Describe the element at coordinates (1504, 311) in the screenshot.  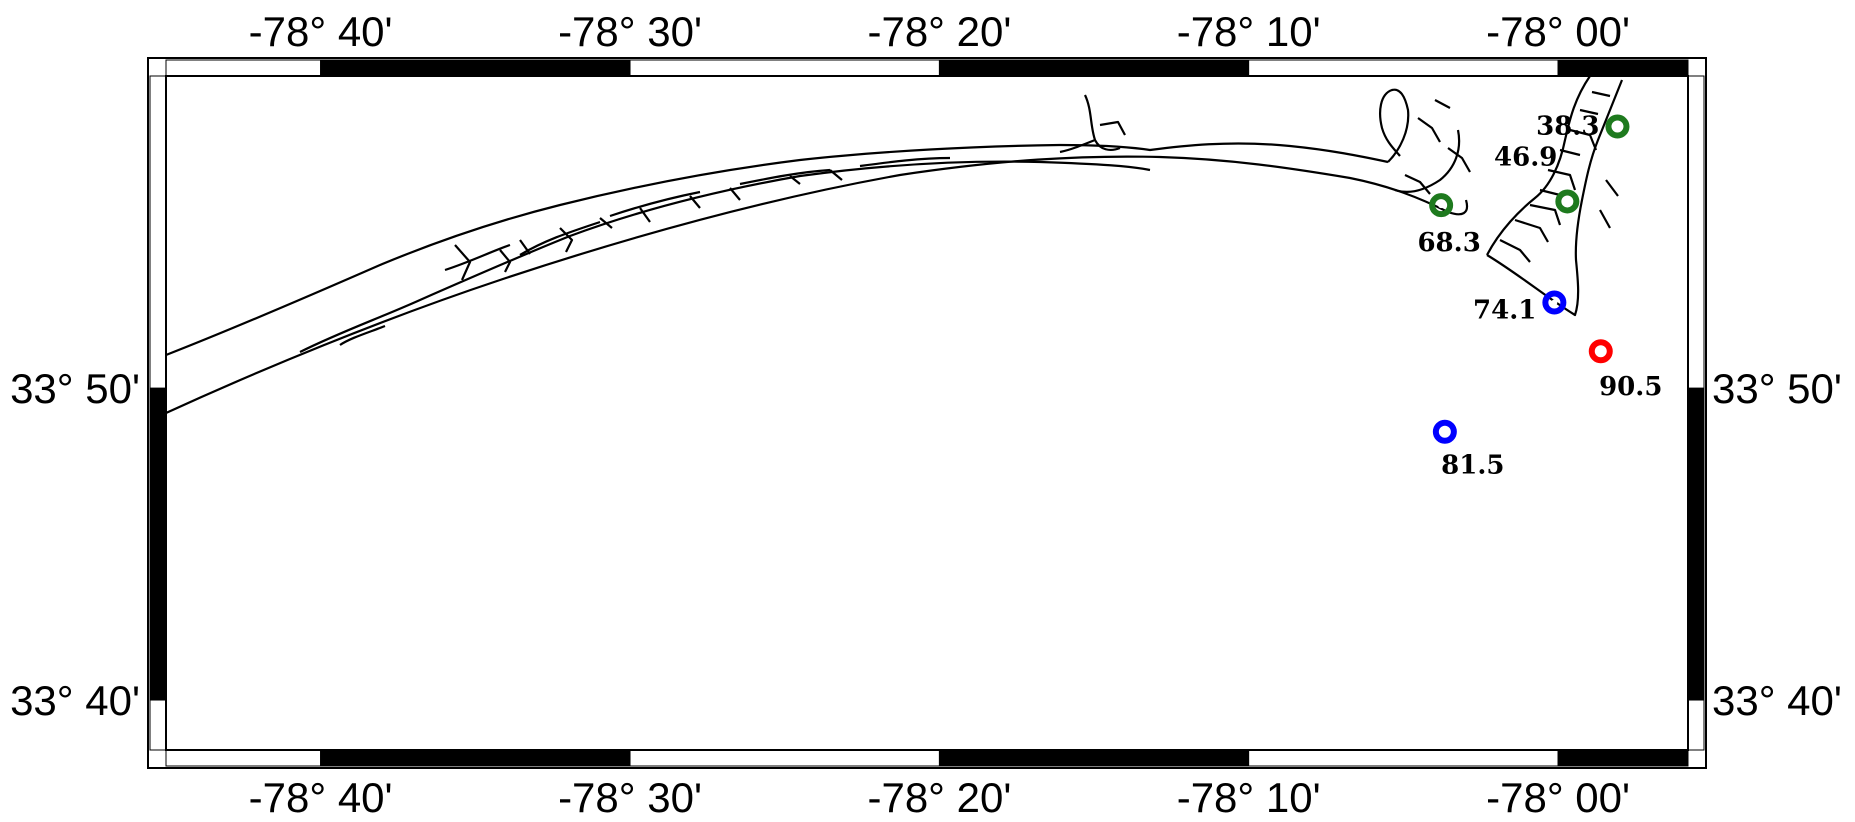
I see `station-label: 74.1` at that location.